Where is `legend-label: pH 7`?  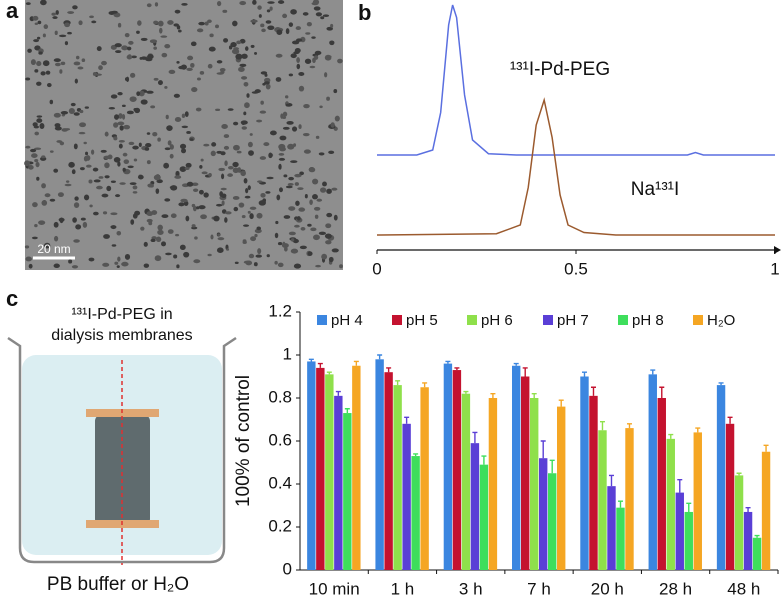 legend-label: pH 7 is located at coordinates (573, 320).